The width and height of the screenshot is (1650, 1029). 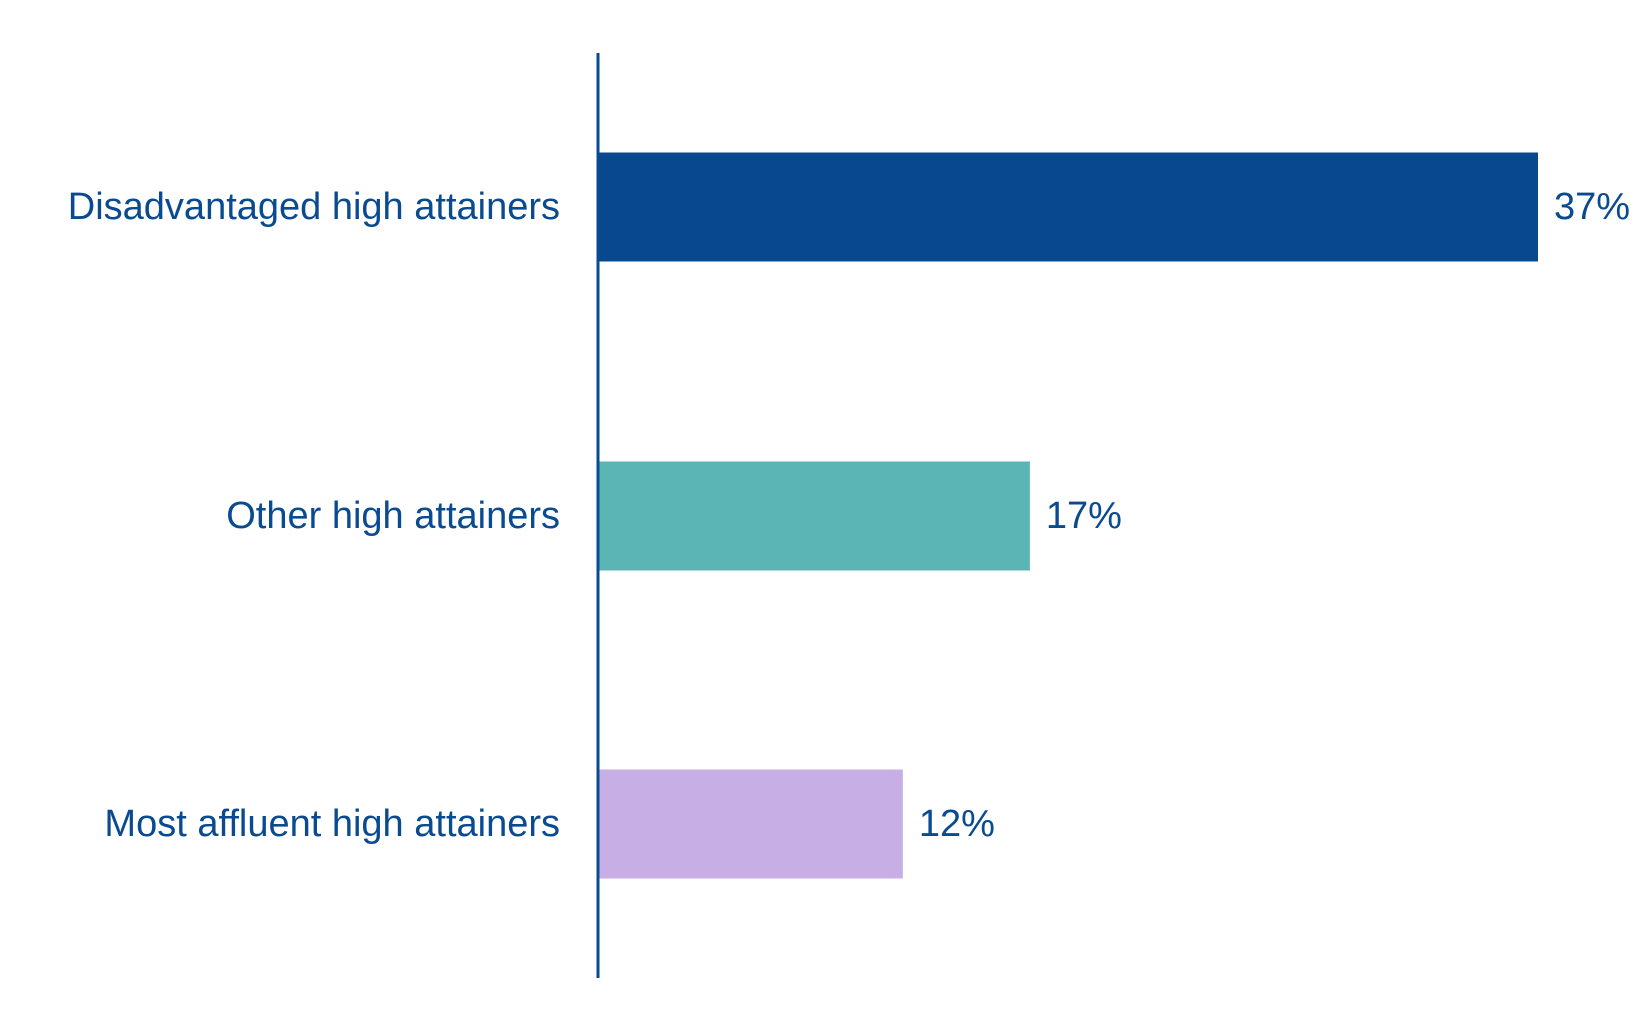 I want to click on value-label-3: 12%, so click(x=957, y=824).